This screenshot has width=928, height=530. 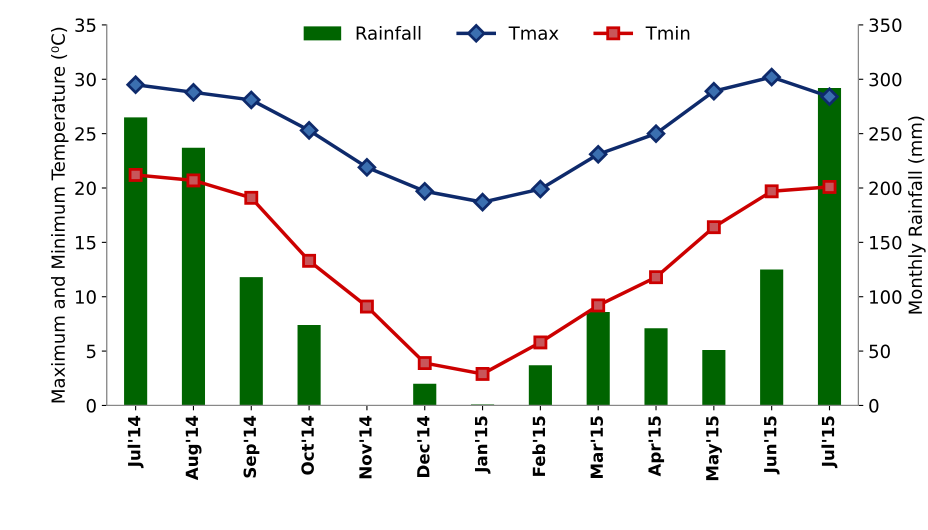 What do you see at coordinates (365, 447) in the screenshot?
I see `x-tick-label: Nov'14` at bounding box center [365, 447].